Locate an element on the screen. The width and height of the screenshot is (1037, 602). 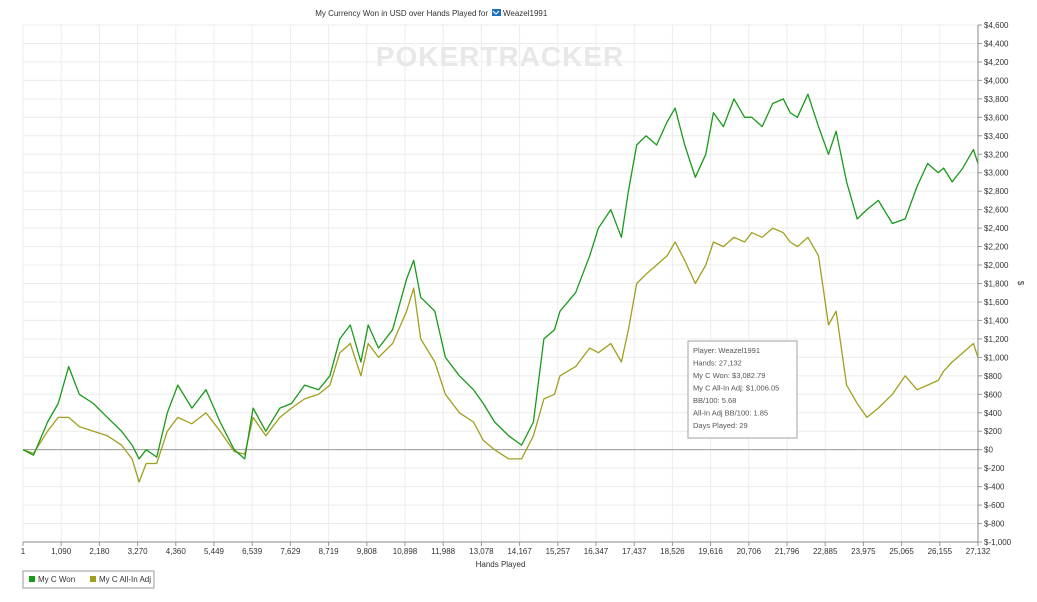
x-tick-label: 9,808 is located at coordinates (367, 551).